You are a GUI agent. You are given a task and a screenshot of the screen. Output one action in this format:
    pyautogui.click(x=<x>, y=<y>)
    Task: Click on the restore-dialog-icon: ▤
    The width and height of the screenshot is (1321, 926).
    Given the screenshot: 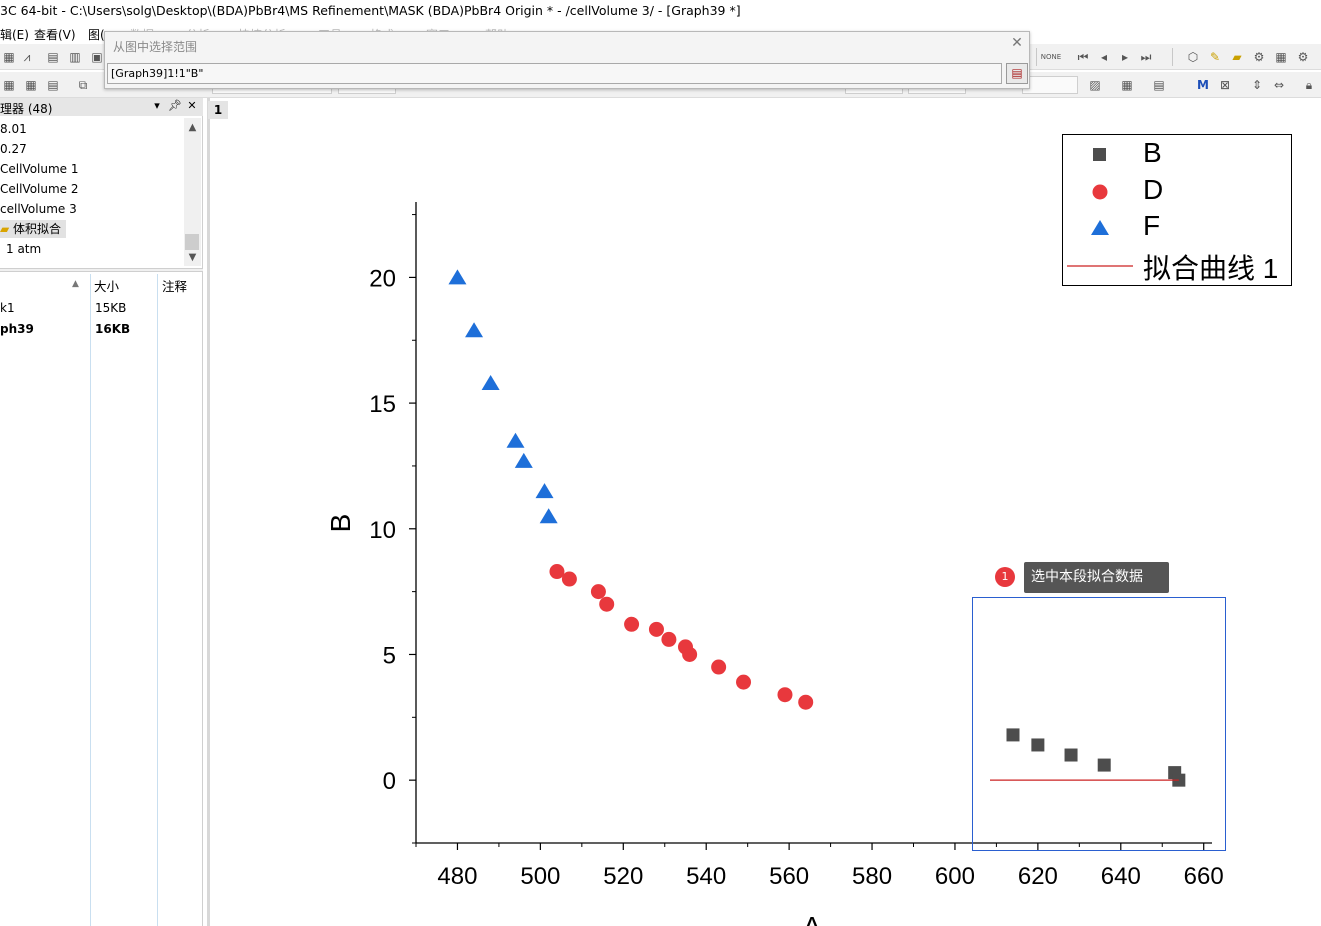 What is the action you would take?
    pyautogui.click(x=1017, y=73)
    